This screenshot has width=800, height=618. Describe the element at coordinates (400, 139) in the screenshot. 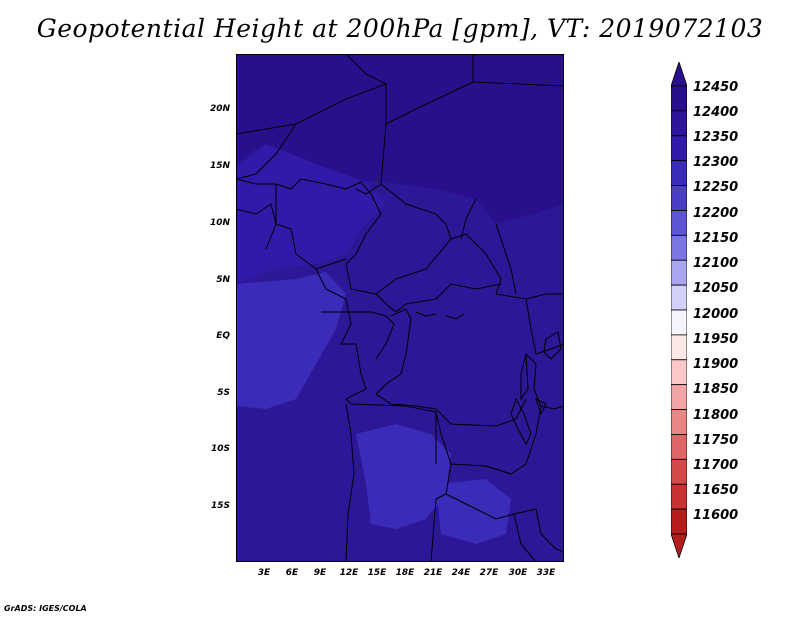

I see `north-darkest-region` at that location.